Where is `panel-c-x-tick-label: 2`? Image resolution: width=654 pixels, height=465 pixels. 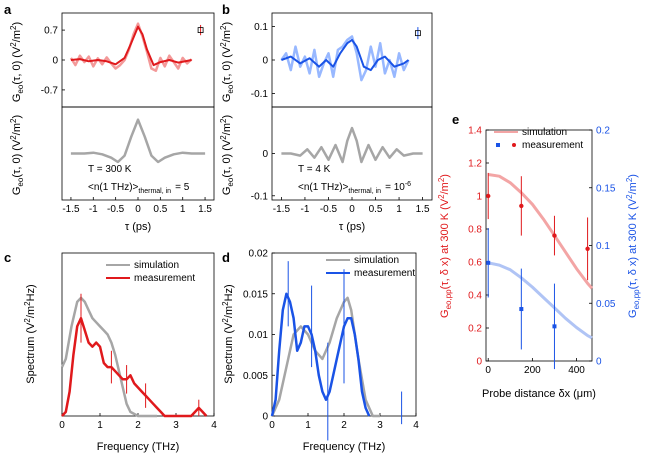
panel-c-x-tick-label: 2 is located at coordinates (138, 425).